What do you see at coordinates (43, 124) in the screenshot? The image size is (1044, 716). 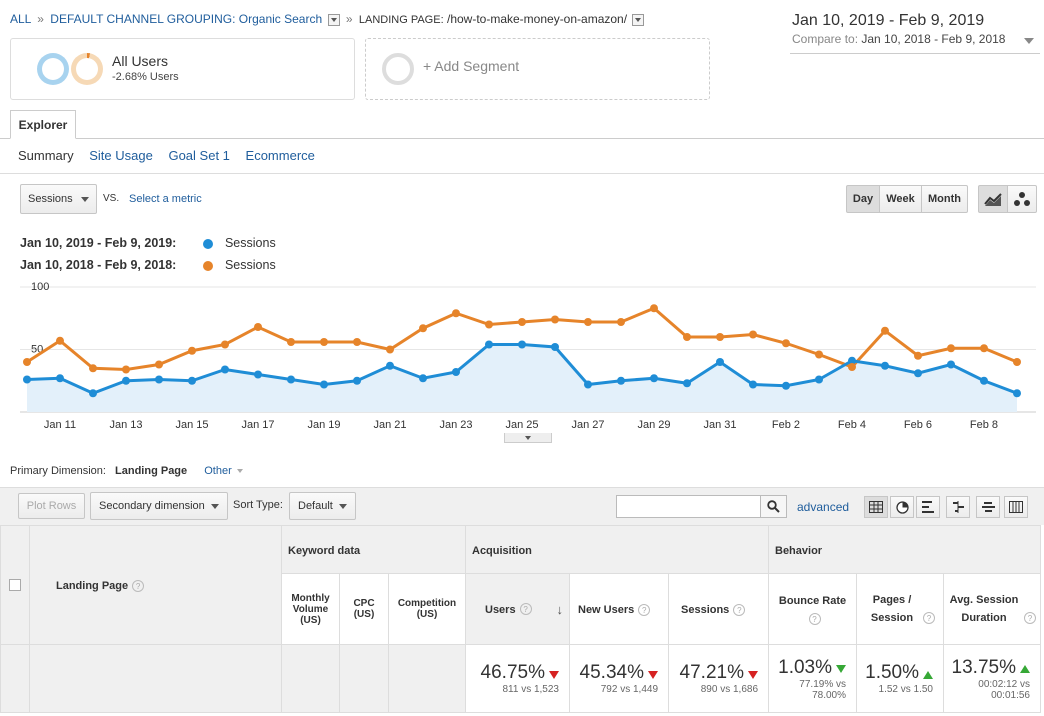 I see `tab-explorer: Explorer` at bounding box center [43, 124].